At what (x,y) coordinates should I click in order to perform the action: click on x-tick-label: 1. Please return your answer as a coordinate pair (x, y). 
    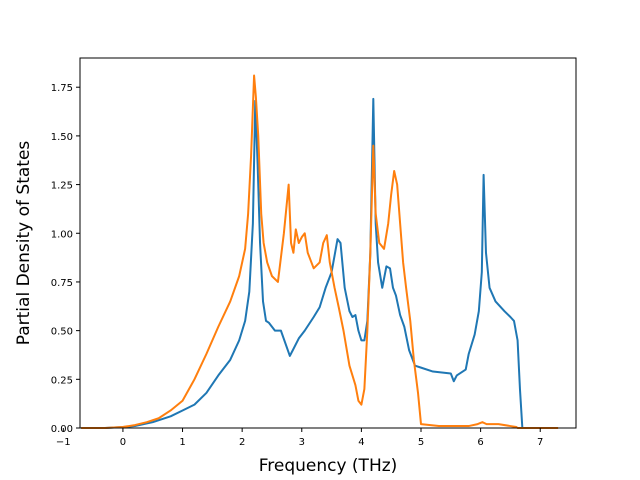
    Looking at the image, I should click on (182, 442).